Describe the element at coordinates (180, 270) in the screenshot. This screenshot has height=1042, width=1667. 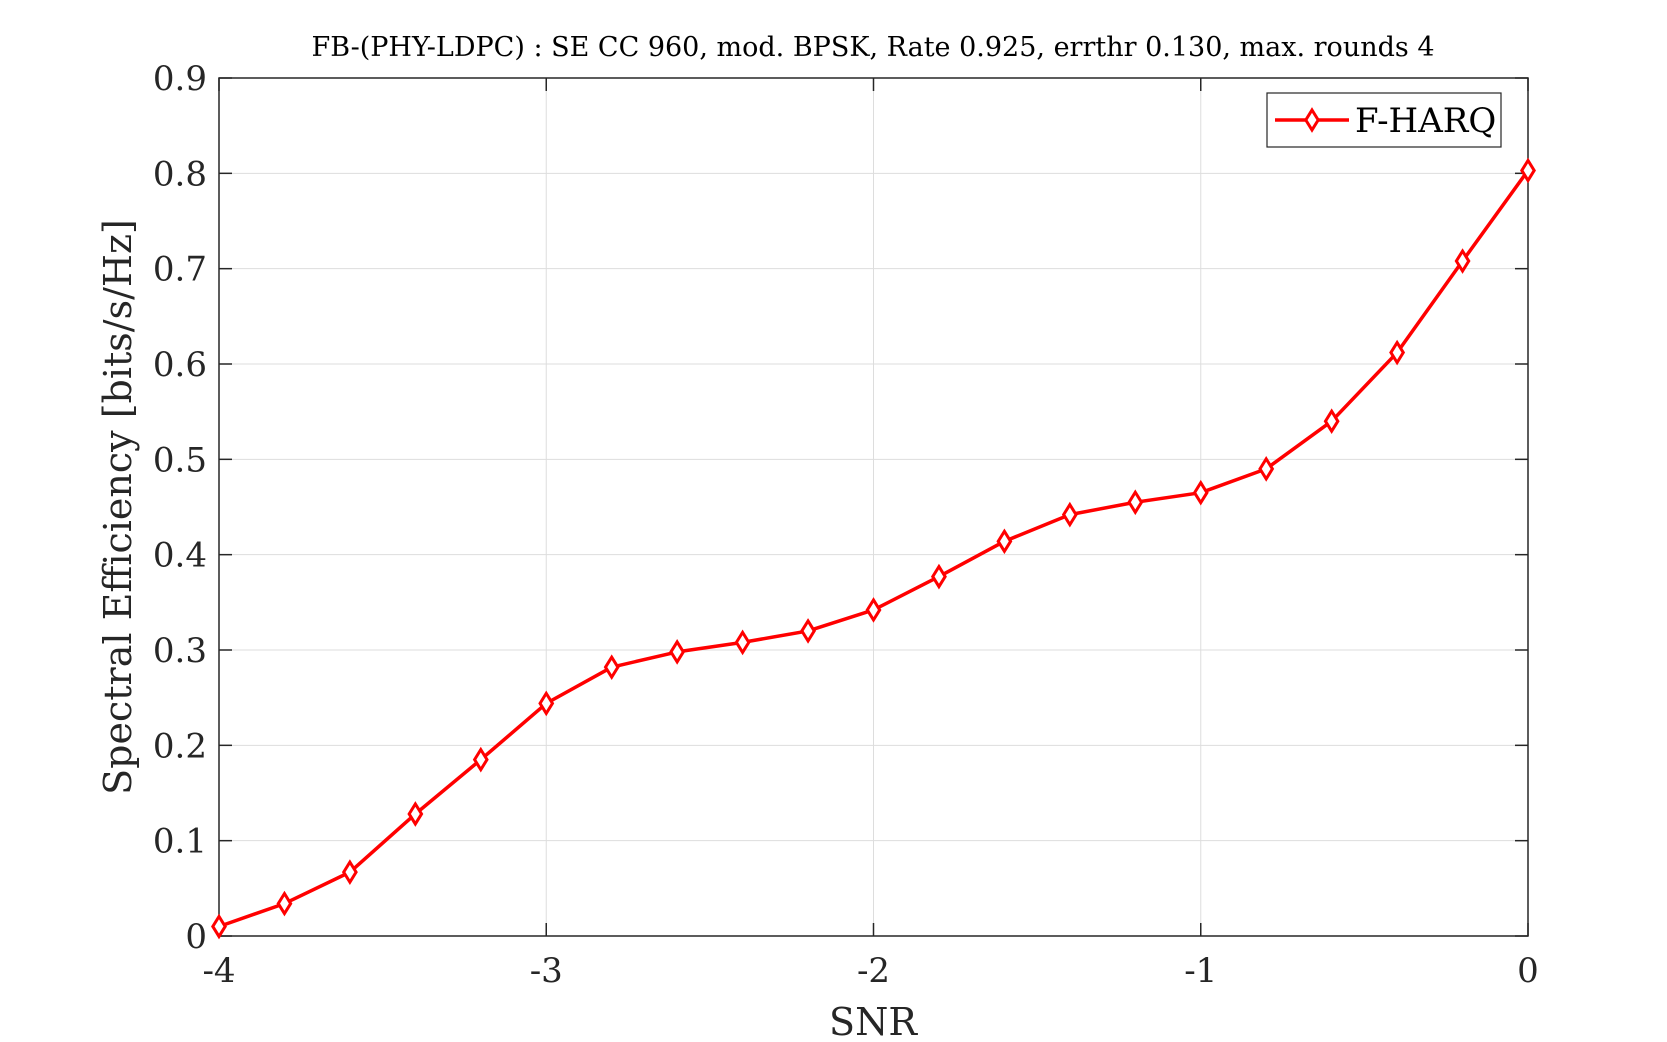
I see `y-tick-label: 0.7` at that location.